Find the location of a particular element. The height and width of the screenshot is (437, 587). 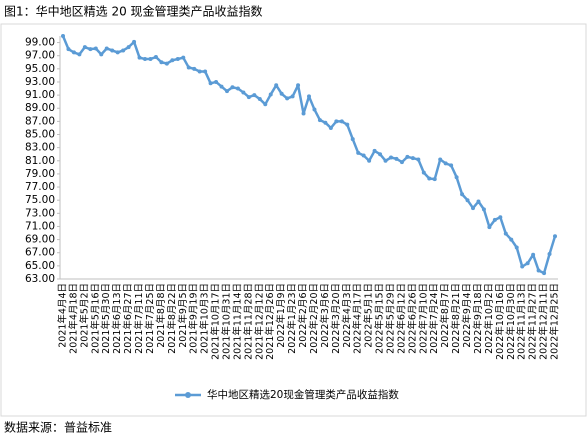

x-tick-label: 2022年5月1日 is located at coordinates (369, 315).